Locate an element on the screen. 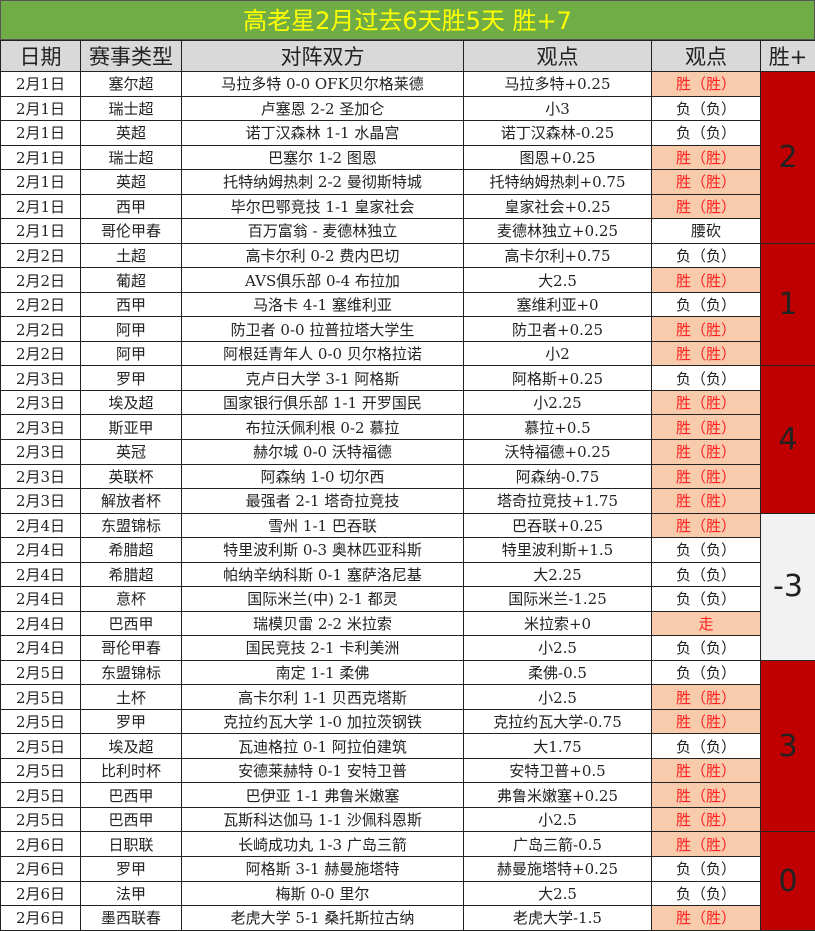  league-cell: 英超 is located at coordinates (131, 182).